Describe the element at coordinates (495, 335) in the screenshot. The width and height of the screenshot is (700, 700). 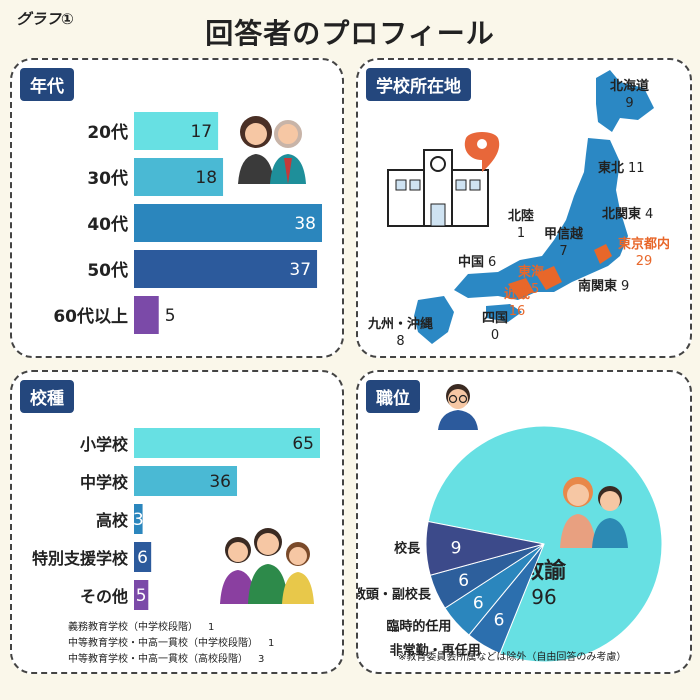
I see `region-value: 0` at that location.